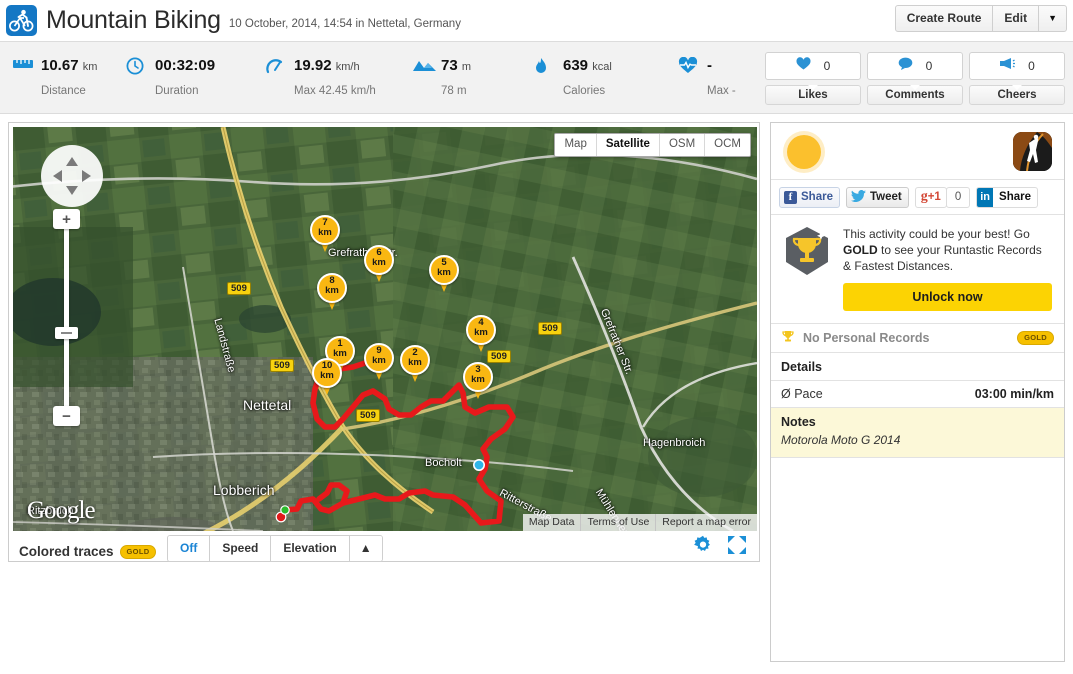 The width and height of the screenshot is (1073, 674). I want to click on google-plus-button: g +1, so click(930, 197).